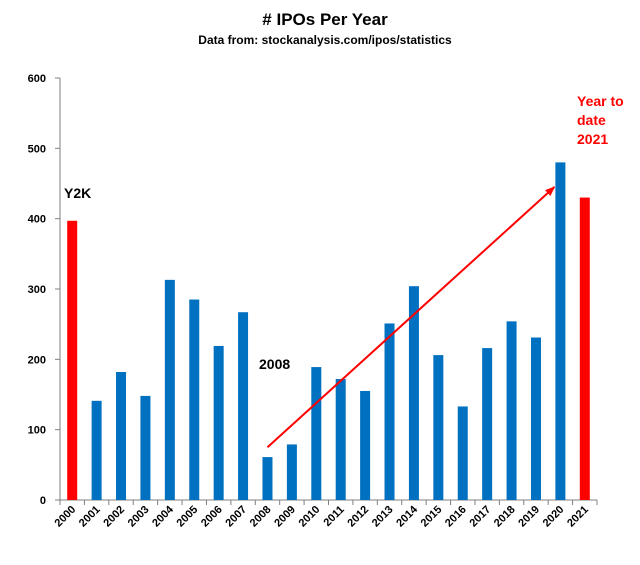 The width and height of the screenshot is (640, 565). I want to click on bar-2006, so click(218, 422).